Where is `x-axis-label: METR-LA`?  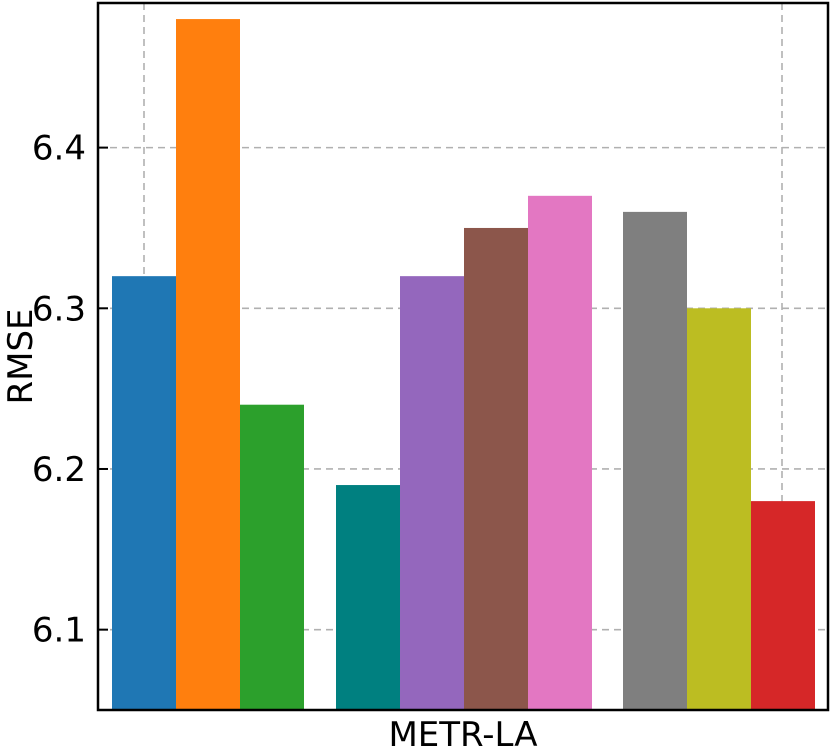
x-axis-label: METR-LA is located at coordinates (462, 732).